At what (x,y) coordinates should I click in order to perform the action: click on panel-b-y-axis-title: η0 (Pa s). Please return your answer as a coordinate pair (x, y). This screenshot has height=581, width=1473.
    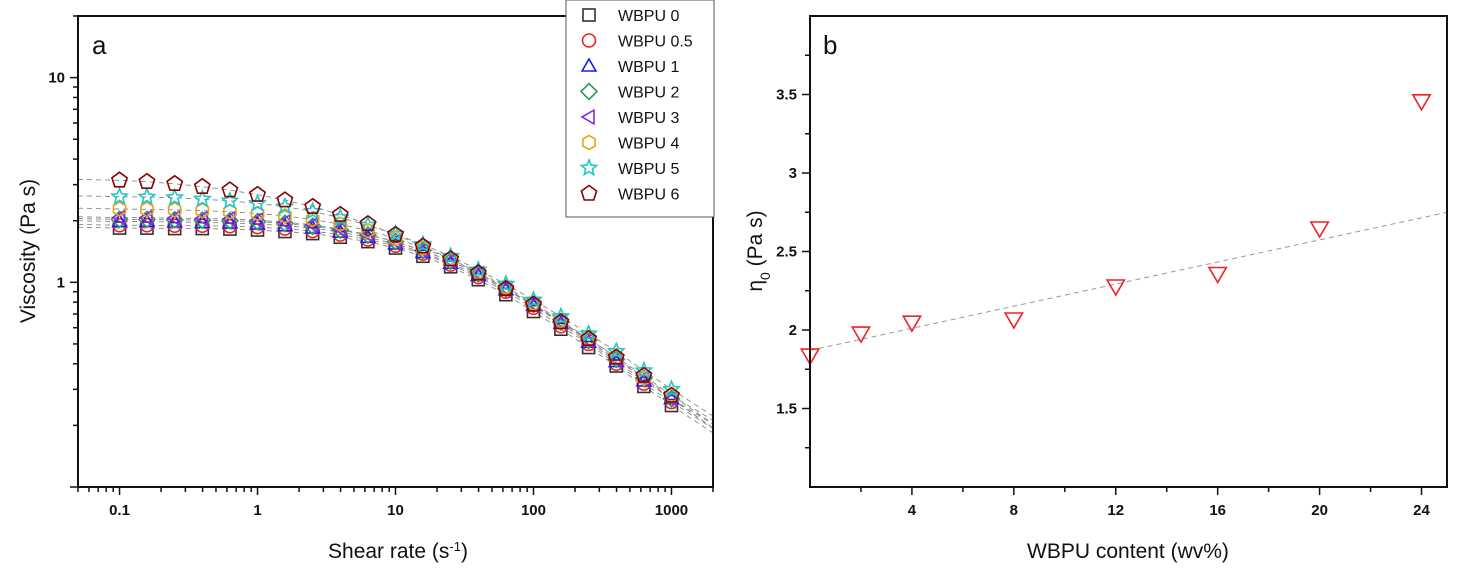
    Looking at the image, I should click on (758, 250).